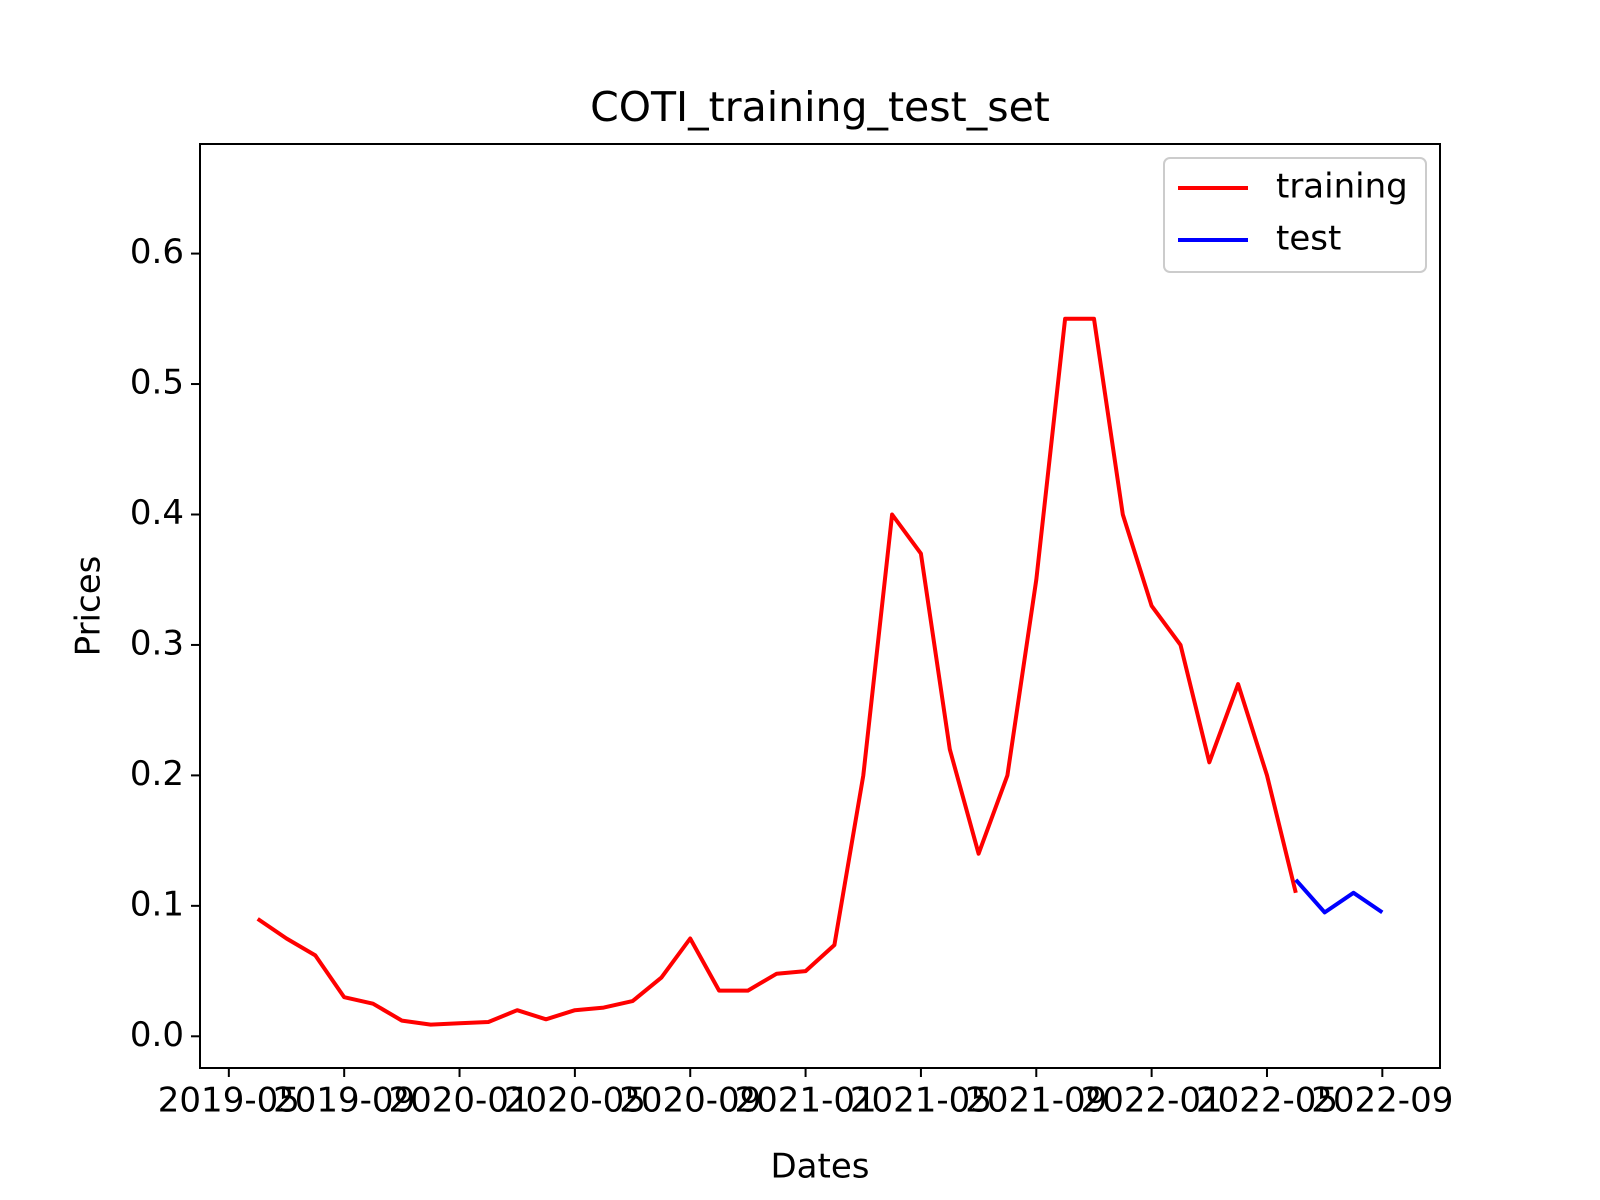  I want to click on x-tick-label: 2022-09, so click(1382, 1101).